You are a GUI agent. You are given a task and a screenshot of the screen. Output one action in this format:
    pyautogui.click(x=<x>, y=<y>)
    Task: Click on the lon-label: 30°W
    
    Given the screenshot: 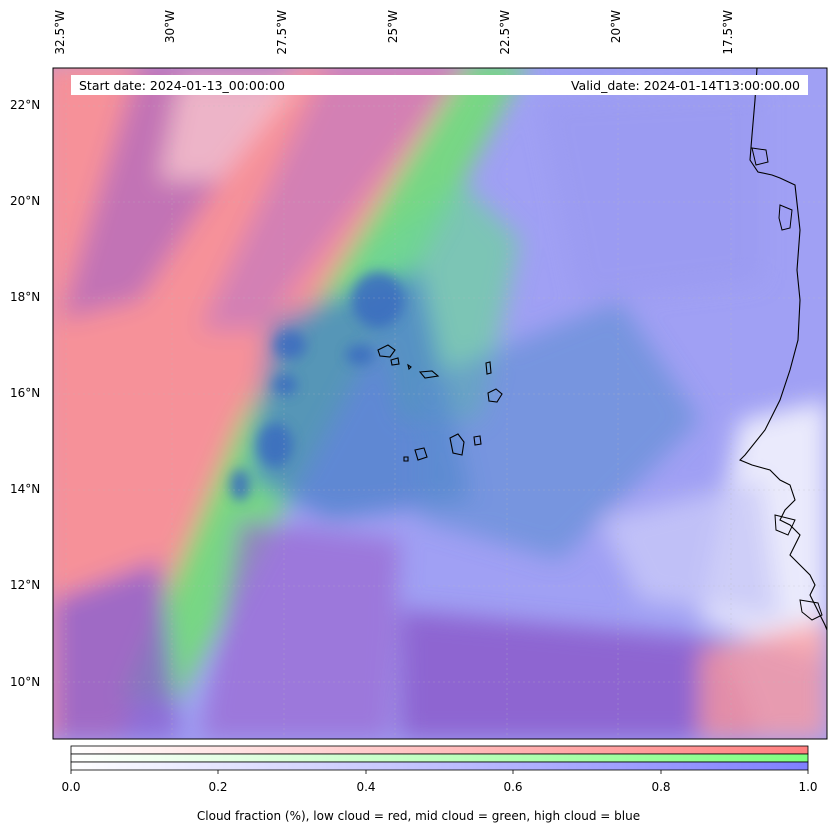 What is the action you would take?
    pyautogui.click(x=170, y=27)
    